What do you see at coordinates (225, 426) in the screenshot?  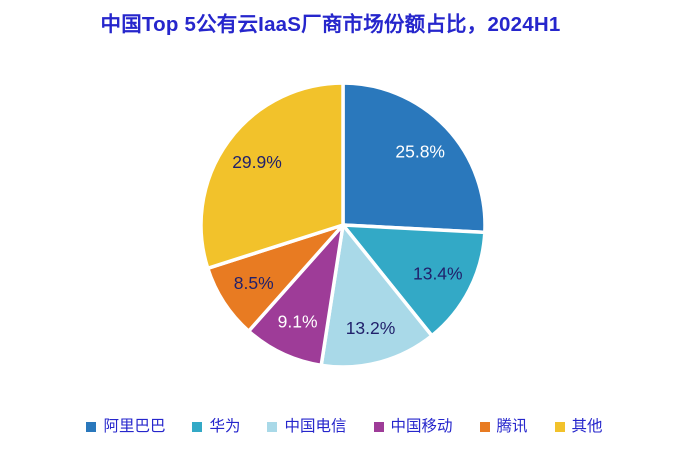 I see `legend-label-huawei: 华为` at bounding box center [225, 426].